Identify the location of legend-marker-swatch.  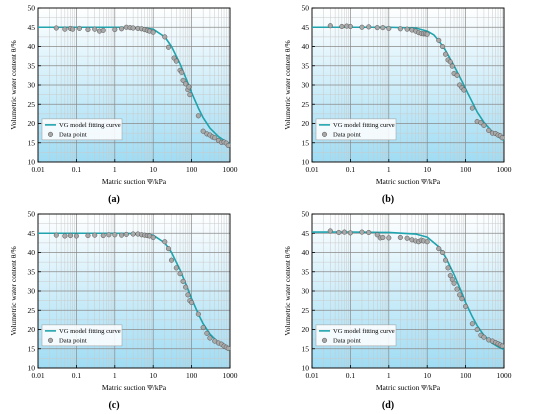
(324, 340).